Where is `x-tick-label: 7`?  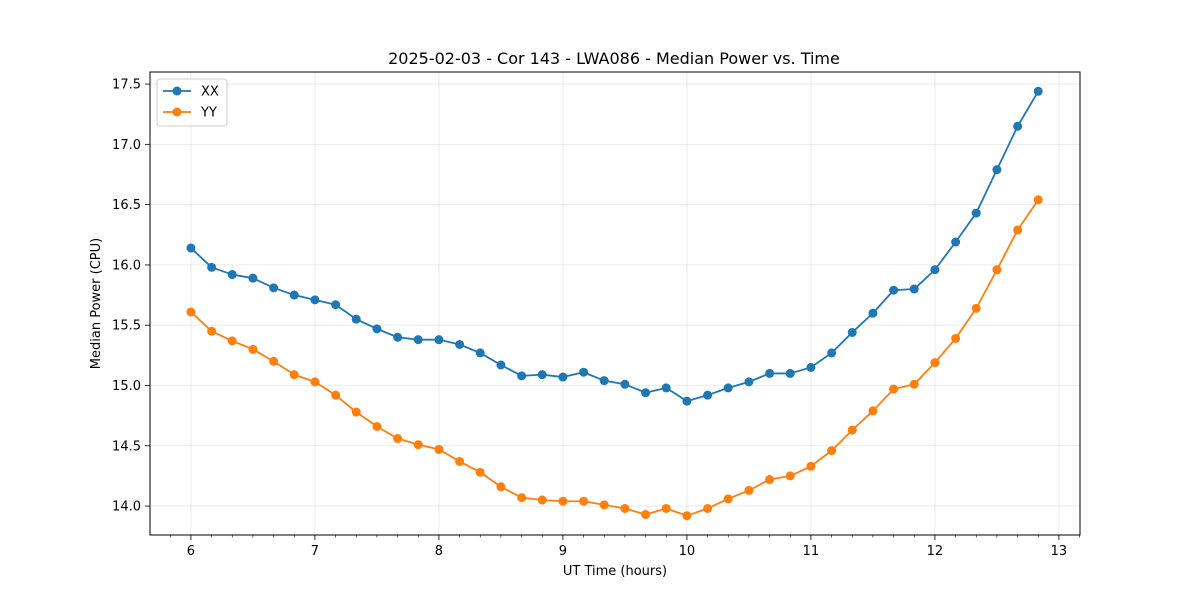
x-tick-label: 7 is located at coordinates (315, 551).